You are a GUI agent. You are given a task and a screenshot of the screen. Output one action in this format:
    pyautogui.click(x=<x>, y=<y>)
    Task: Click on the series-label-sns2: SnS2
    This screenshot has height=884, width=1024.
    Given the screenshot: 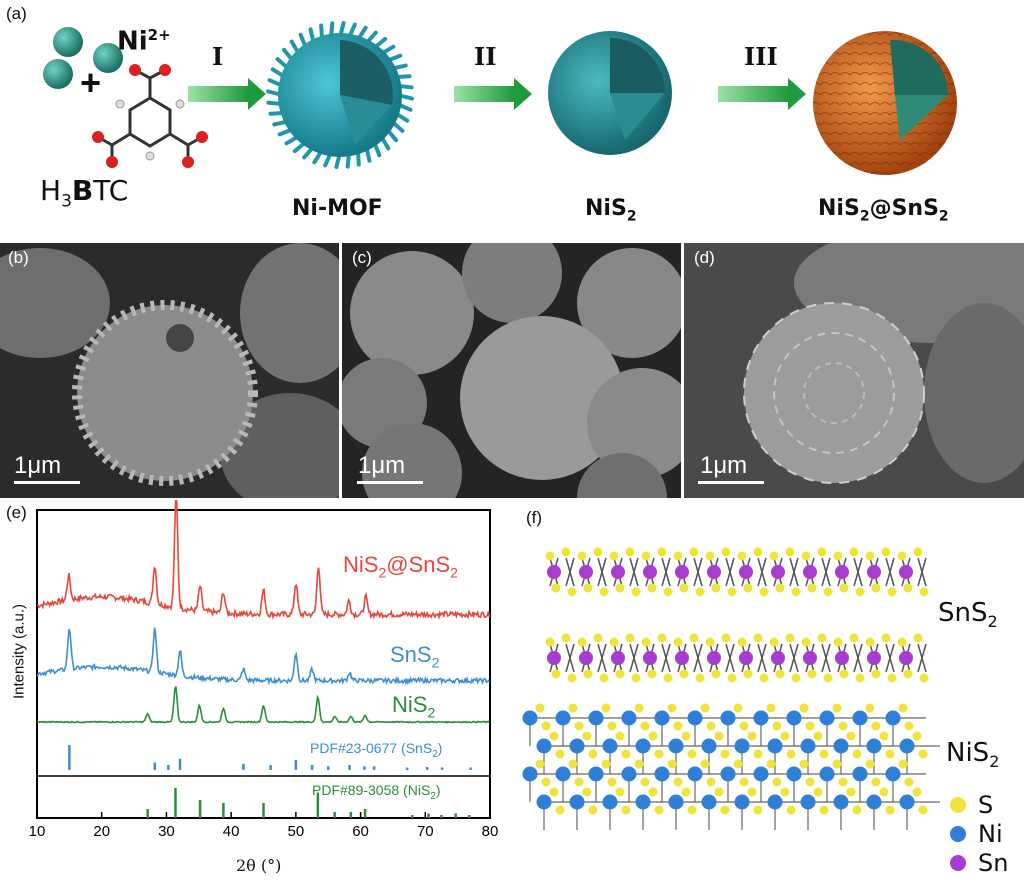 What is the action you would take?
    pyautogui.click(x=415, y=656)
    